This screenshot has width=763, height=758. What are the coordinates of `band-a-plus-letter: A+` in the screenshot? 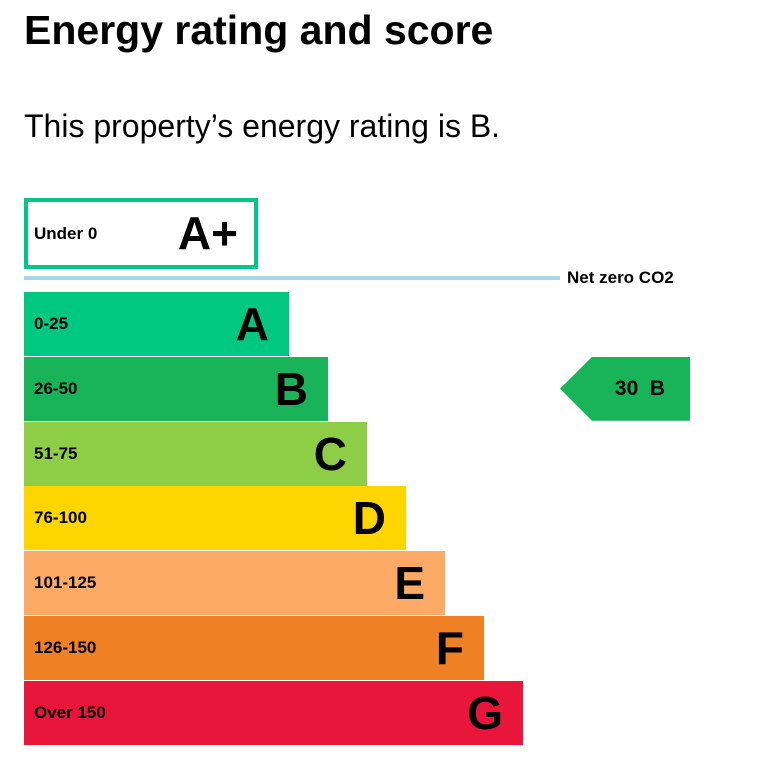 It's located at (207, 233).